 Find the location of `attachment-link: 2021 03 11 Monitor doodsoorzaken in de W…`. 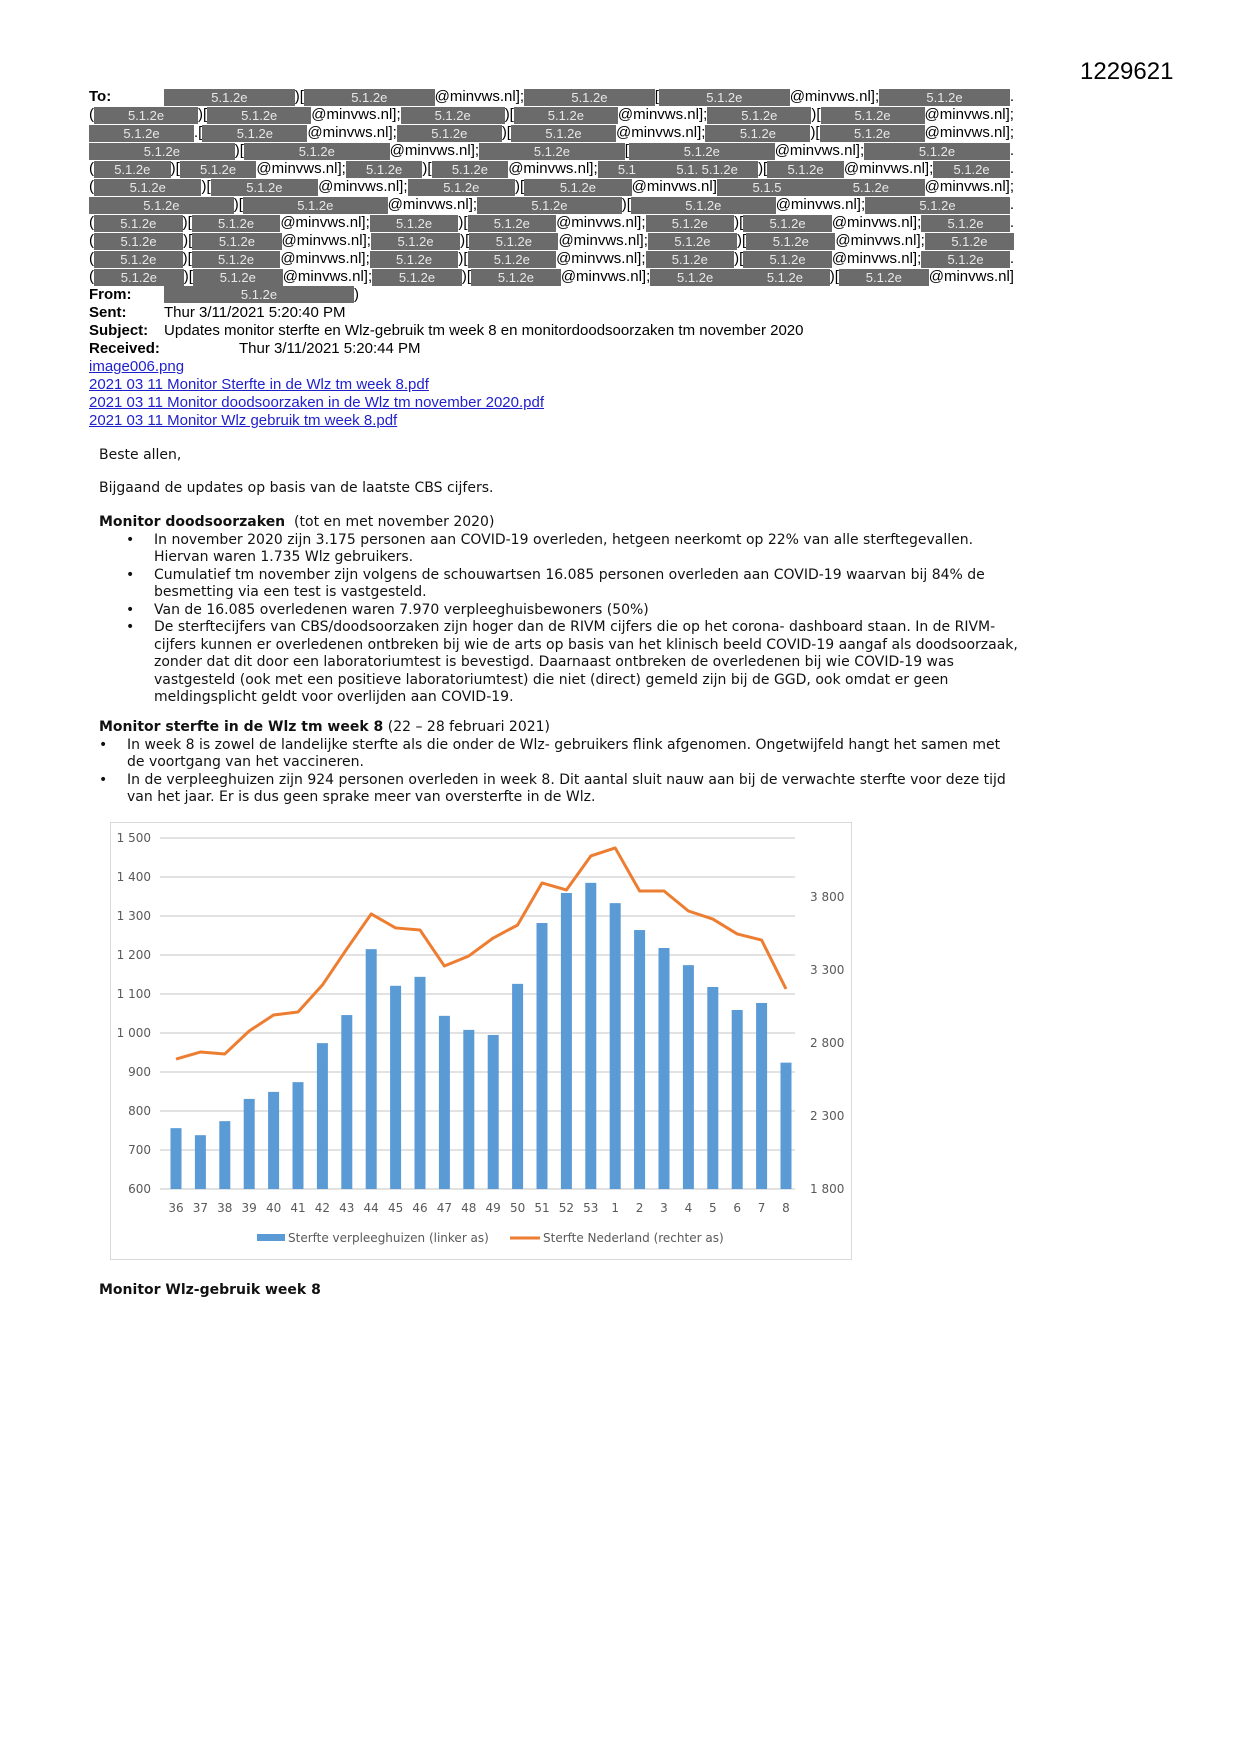

attachment-link: 2021 03 11 Monitor doodsoorzaken in de W… is located at coordinates (316, 402).